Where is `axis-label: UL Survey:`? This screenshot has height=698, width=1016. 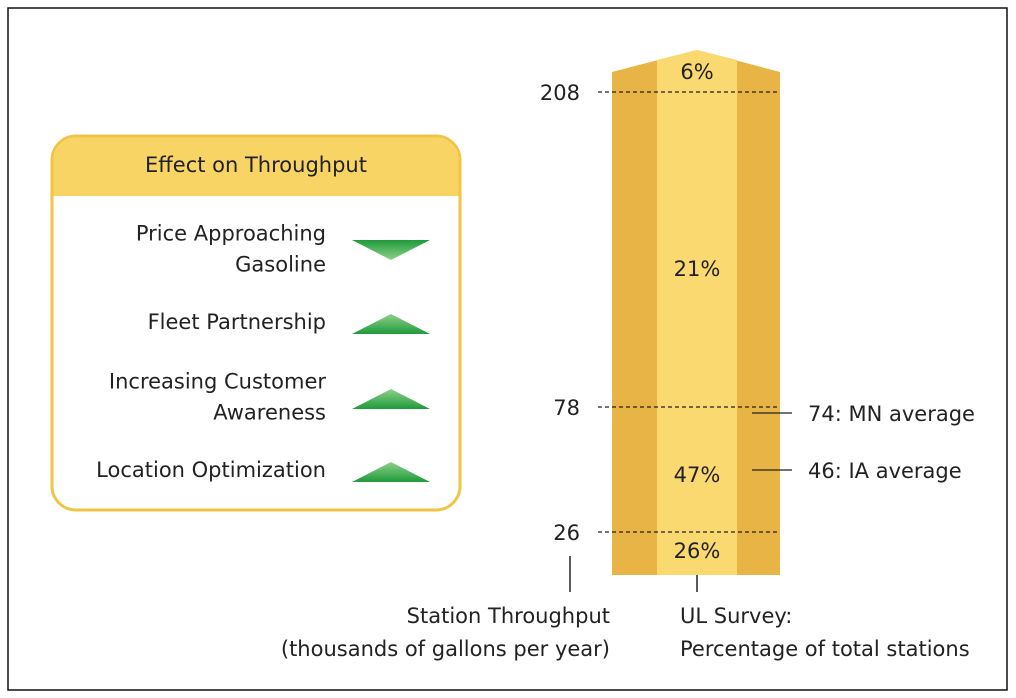
axis-label: UL Survey: is located at coordinates (736, 616).